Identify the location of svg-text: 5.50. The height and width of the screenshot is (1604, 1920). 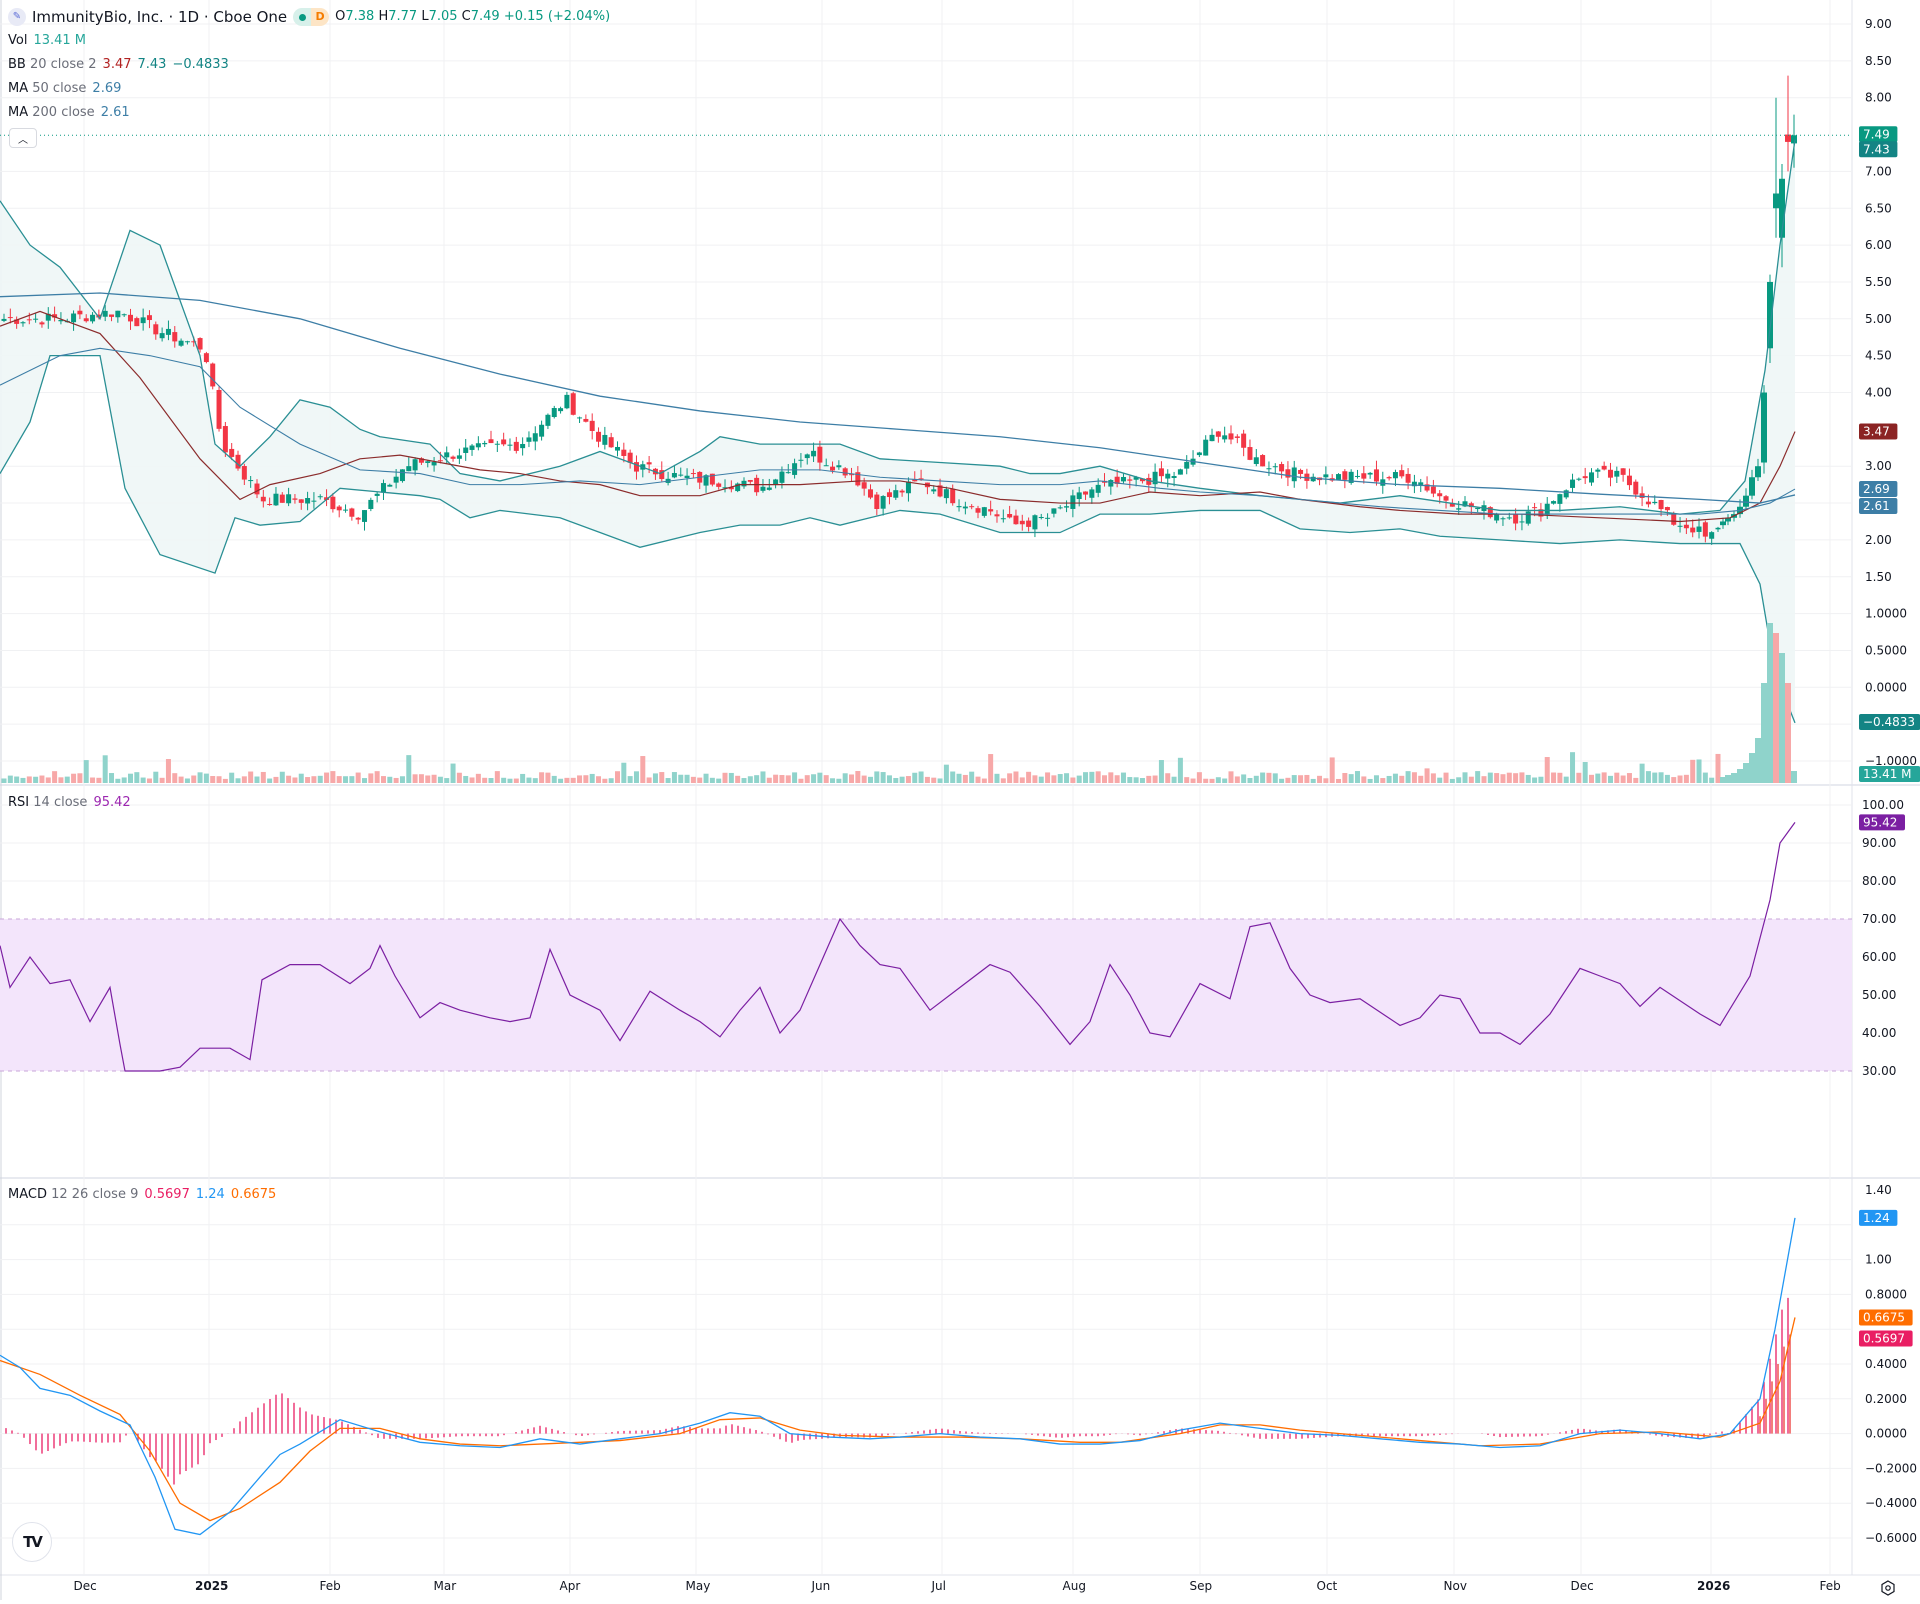
(1878, 282).